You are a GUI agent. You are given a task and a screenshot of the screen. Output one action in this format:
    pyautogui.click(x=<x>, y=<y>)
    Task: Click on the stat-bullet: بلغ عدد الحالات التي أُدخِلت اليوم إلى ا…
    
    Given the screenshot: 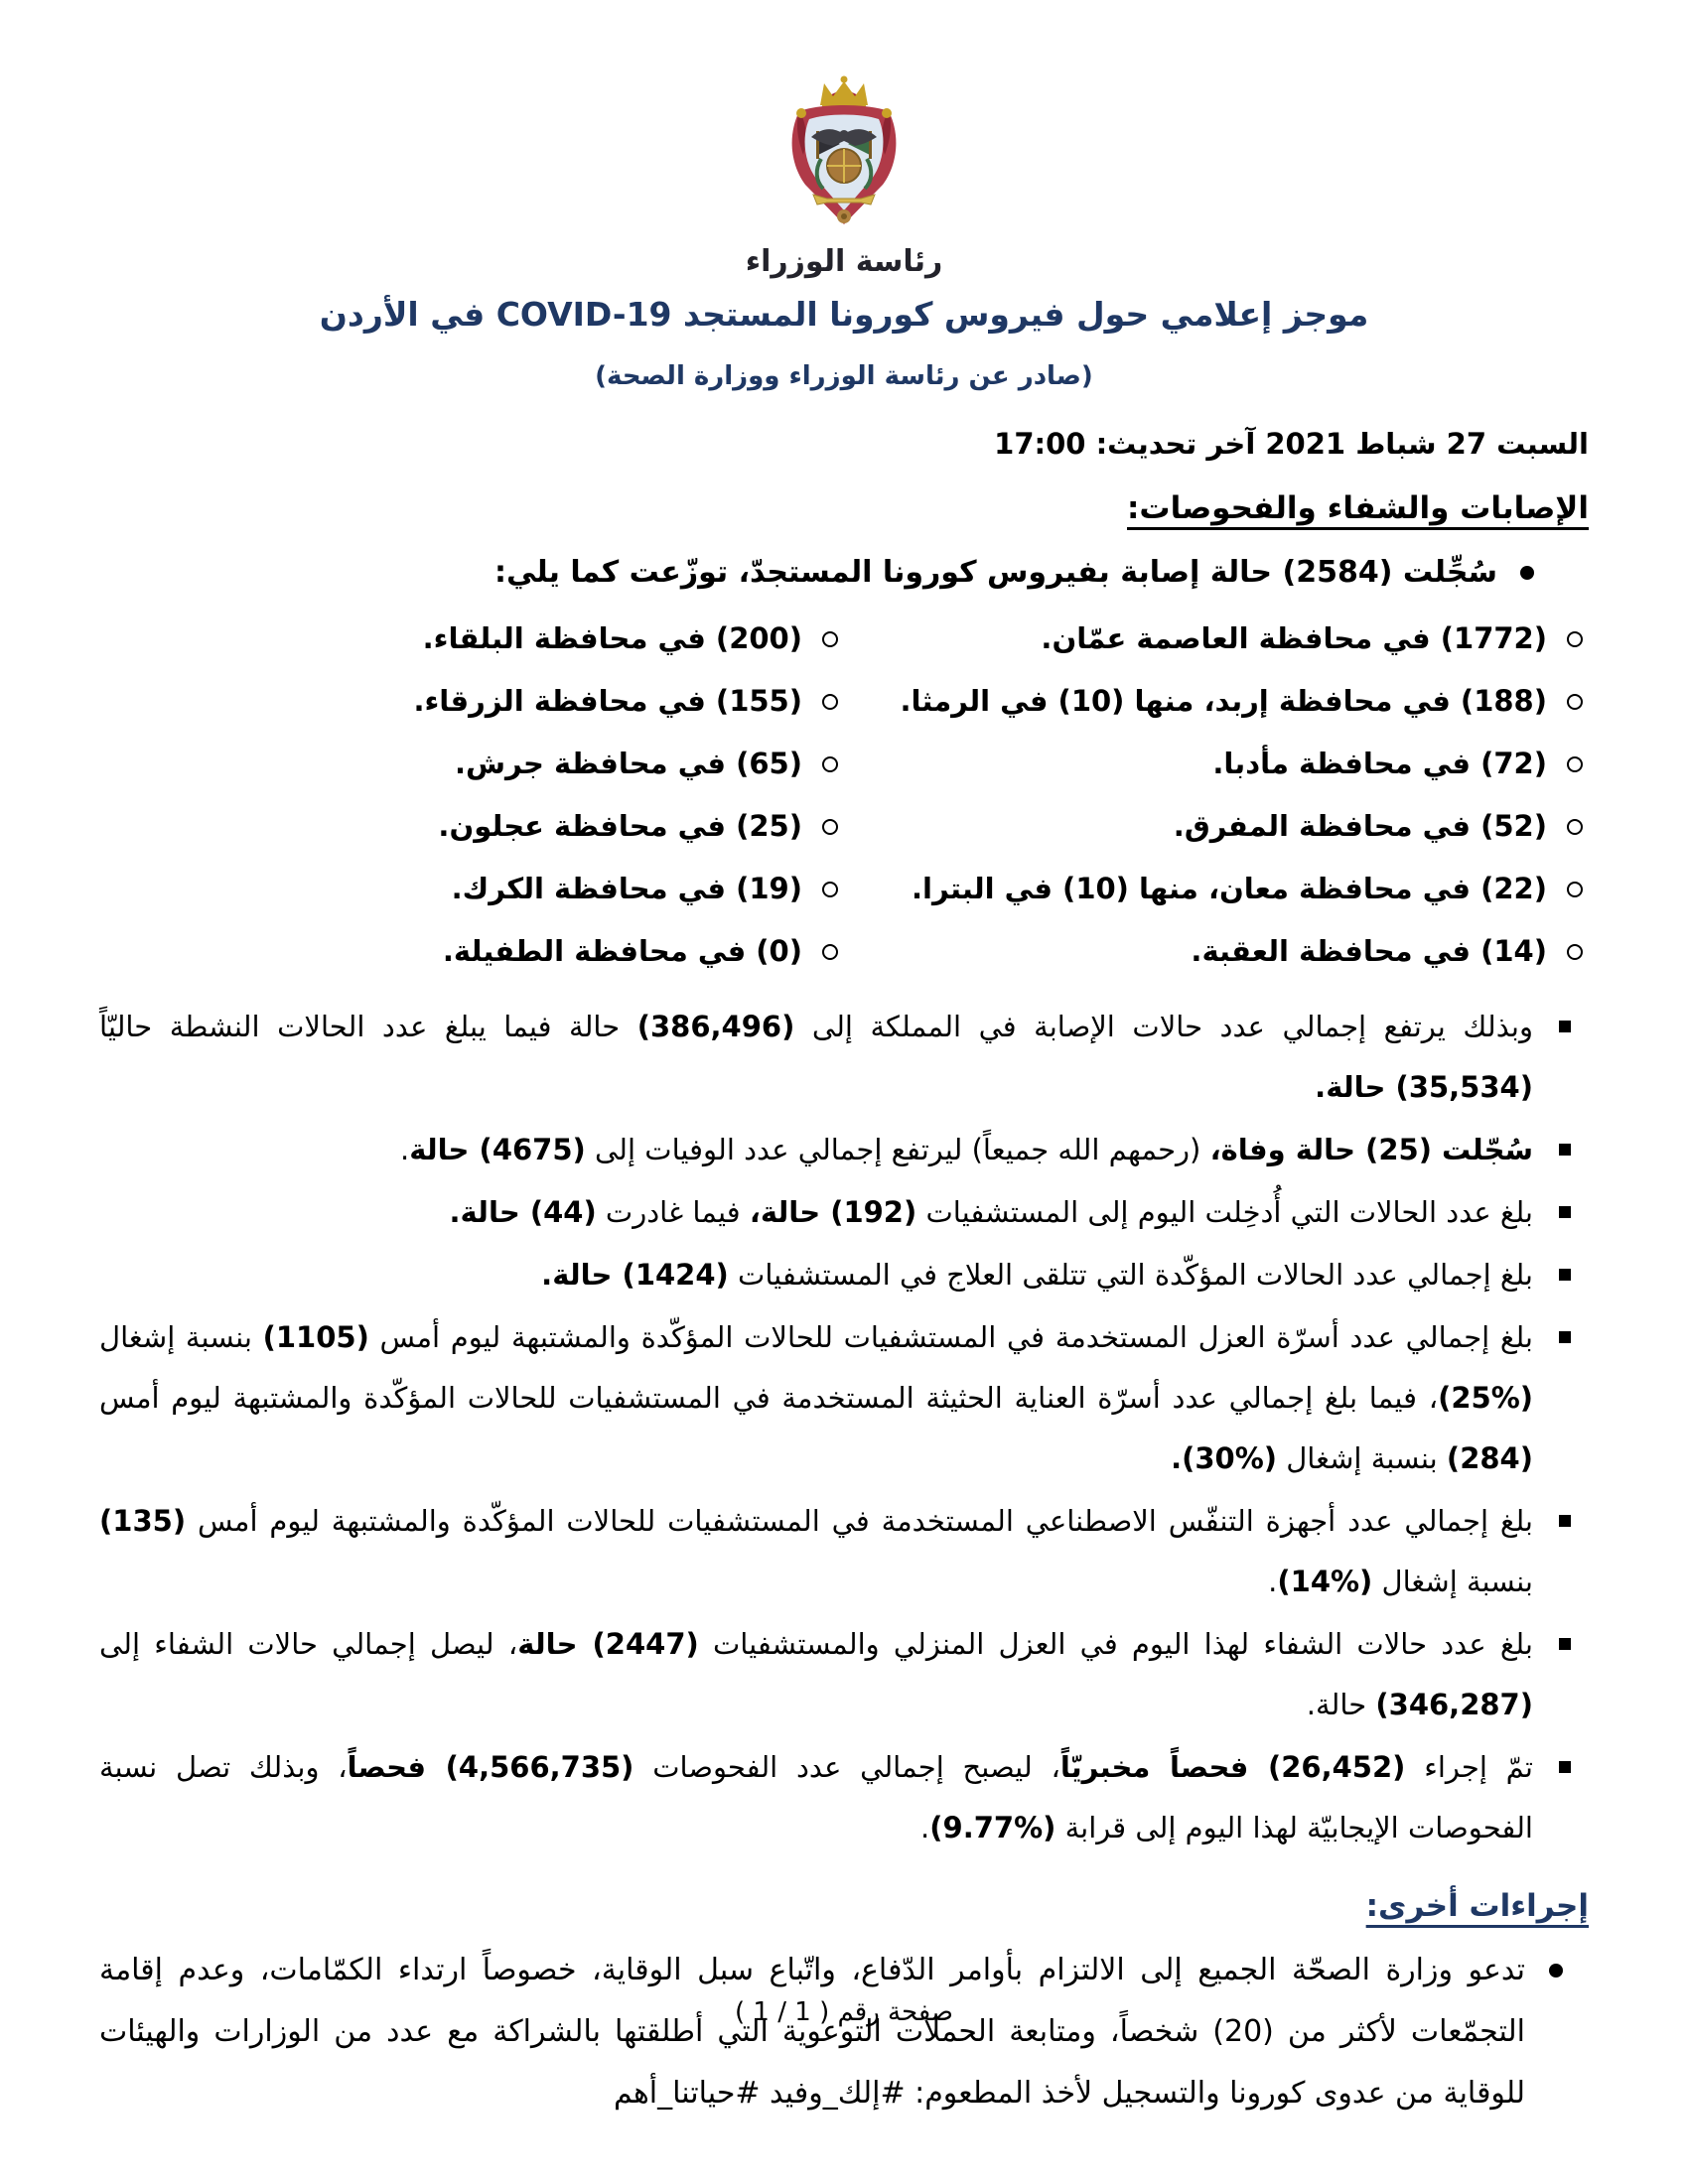 What is the action you would take?
    pyautogui.click(x=844, y=1212)
    